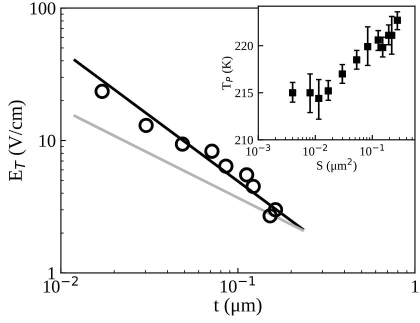 The width and height of the screenshot is (420, 323). Describe the element at coordinates (244, 93) in the screenshot. I see `y-tick-label: 215` at that location.